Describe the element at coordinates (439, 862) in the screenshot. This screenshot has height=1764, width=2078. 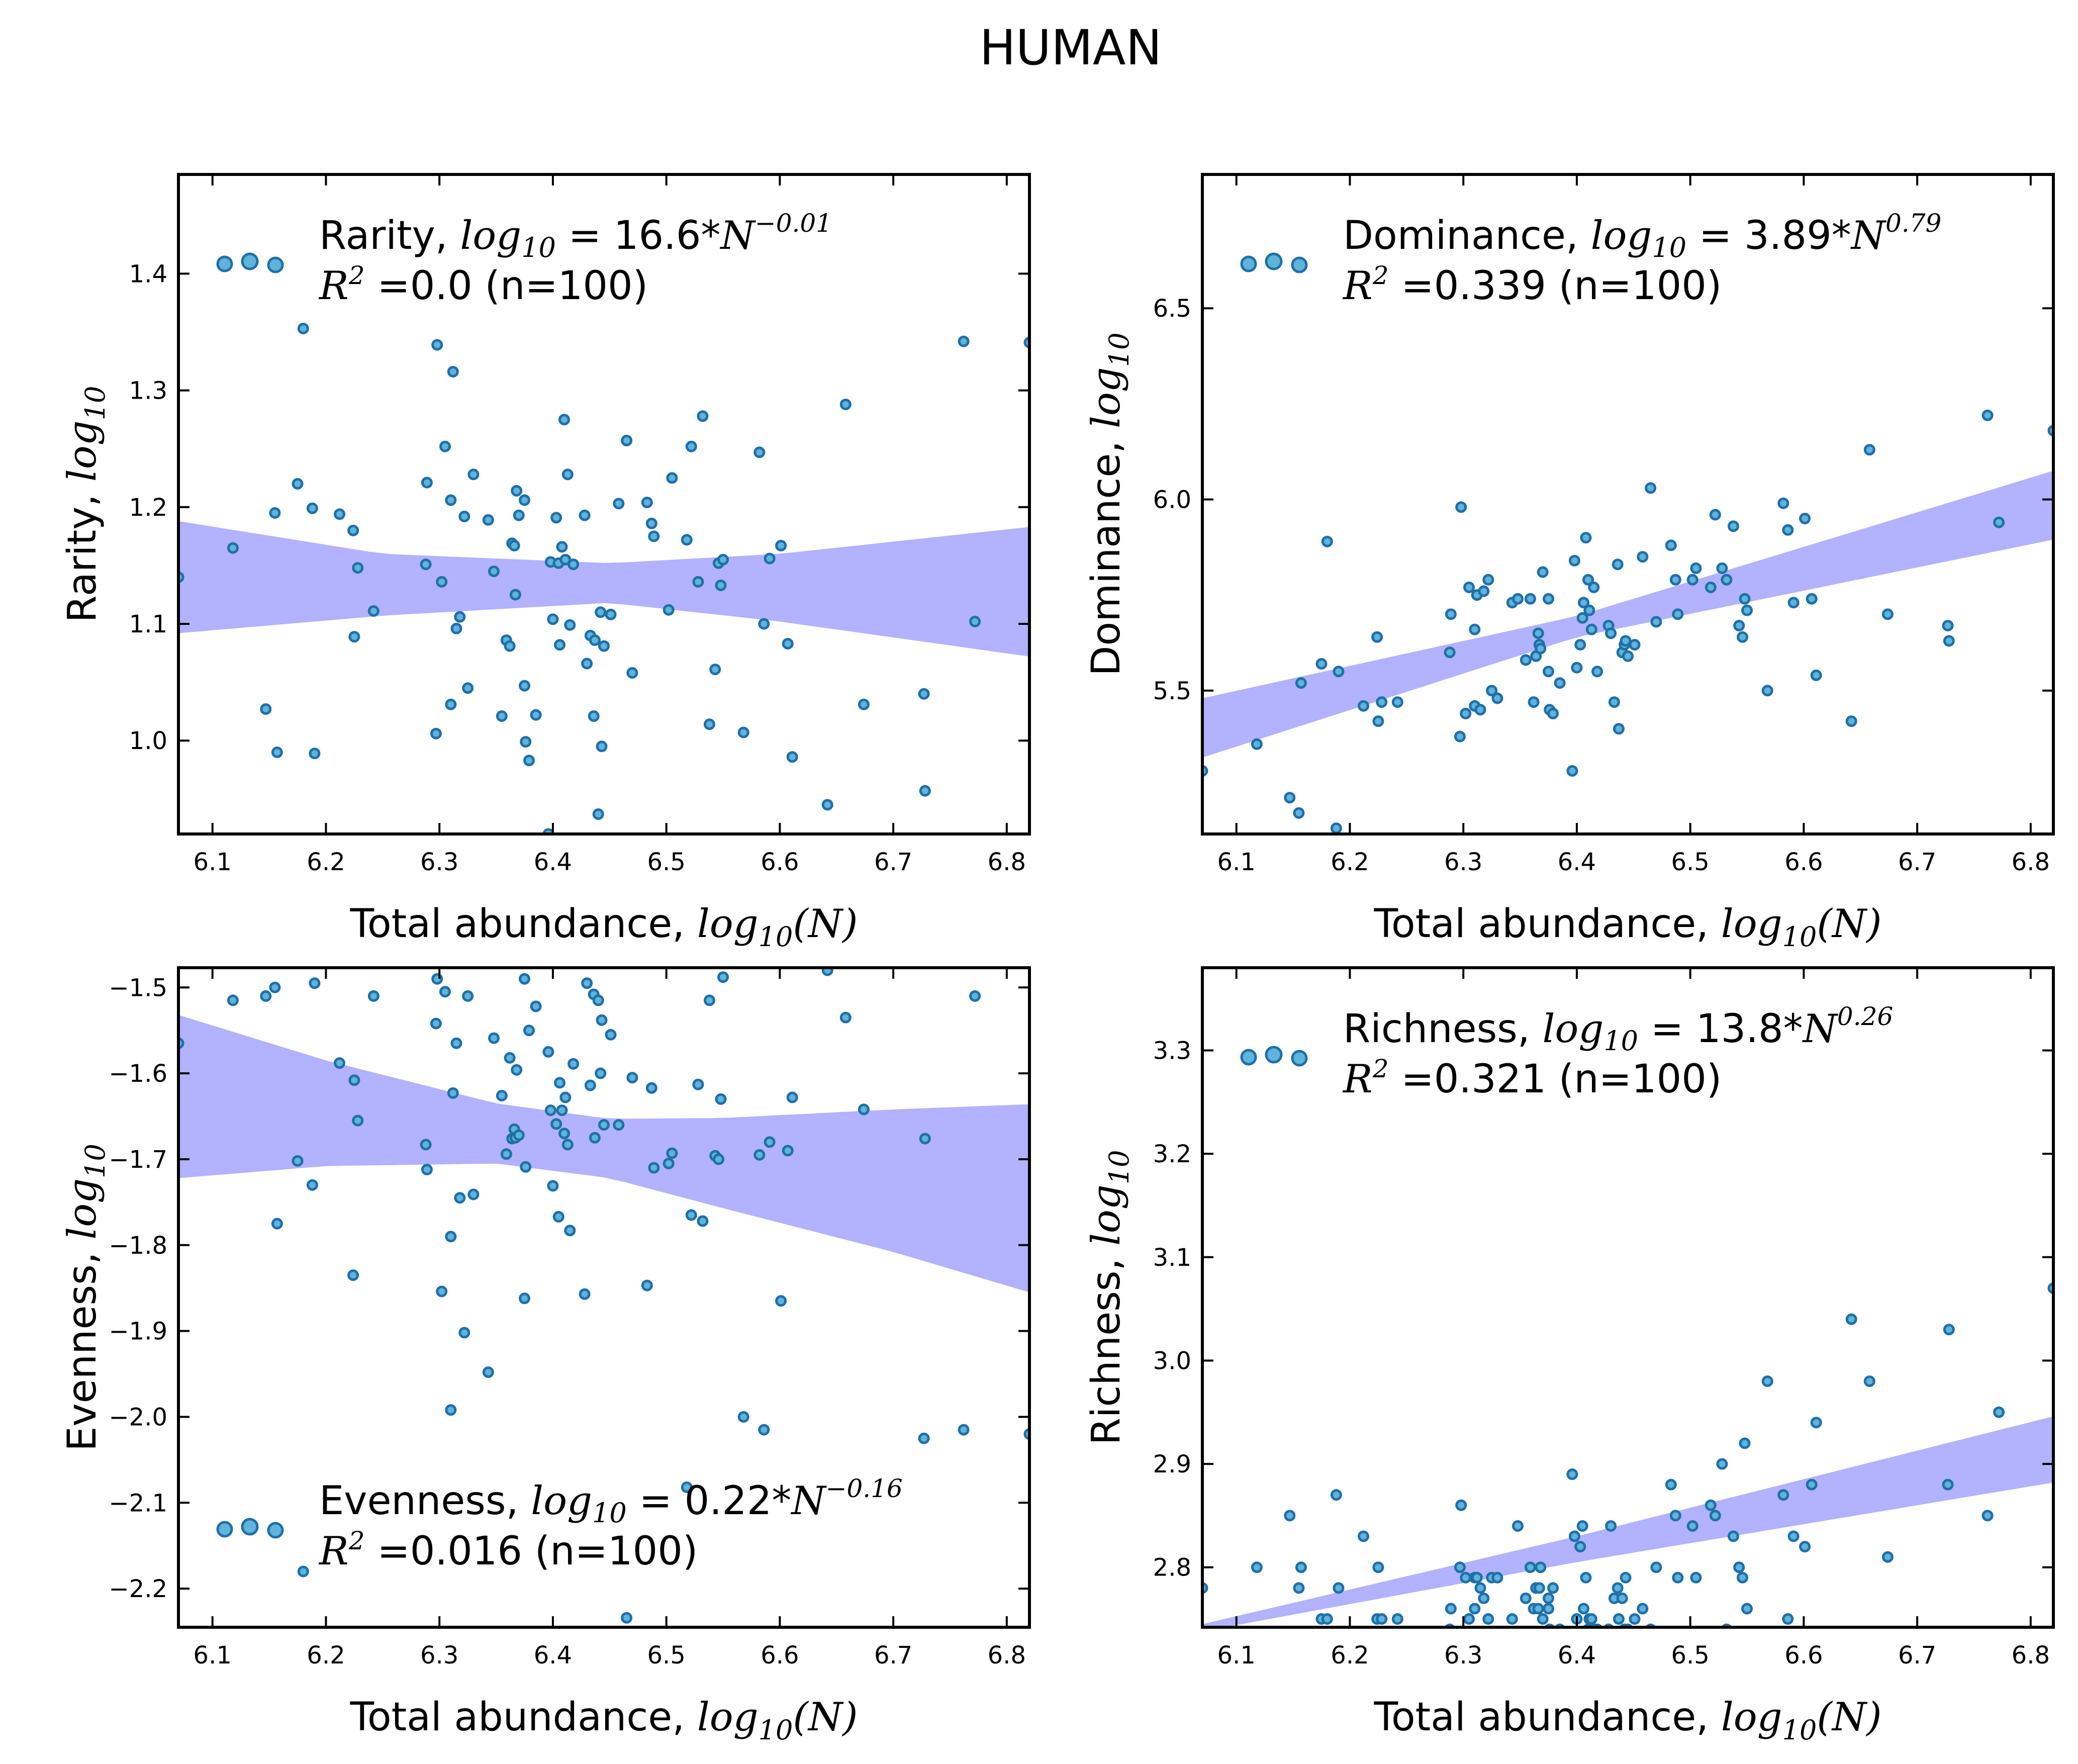
I see `rarity-x-tick-label: 6.3` at that location.